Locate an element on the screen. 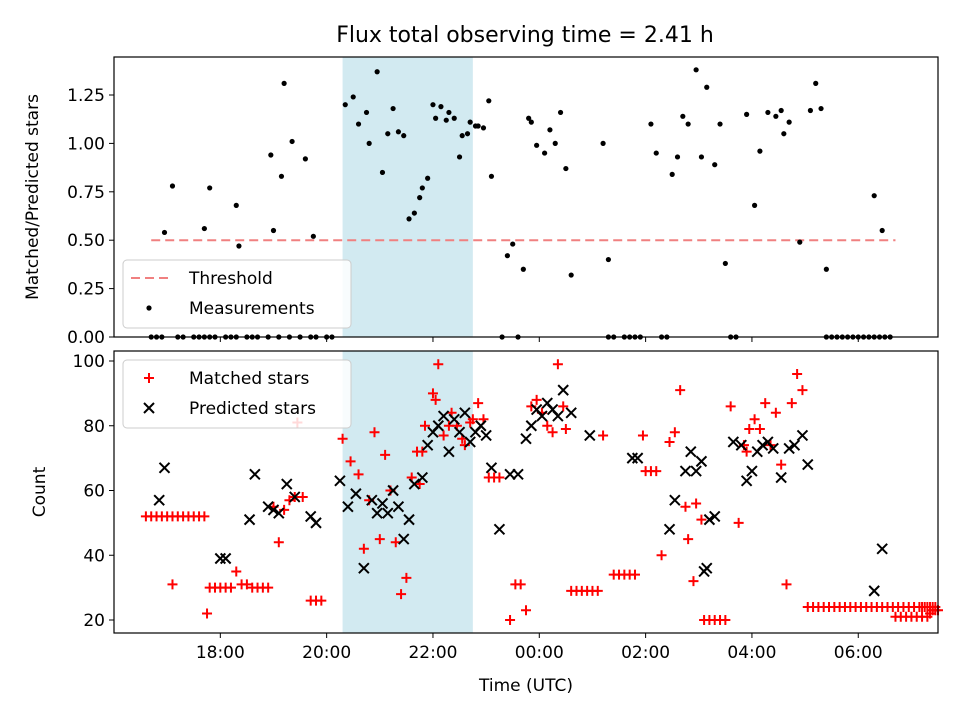 Image resolution: width=960 pixels, height=720 pixels. x-tick-label: 00:00 is located at coordinates (539, 653).